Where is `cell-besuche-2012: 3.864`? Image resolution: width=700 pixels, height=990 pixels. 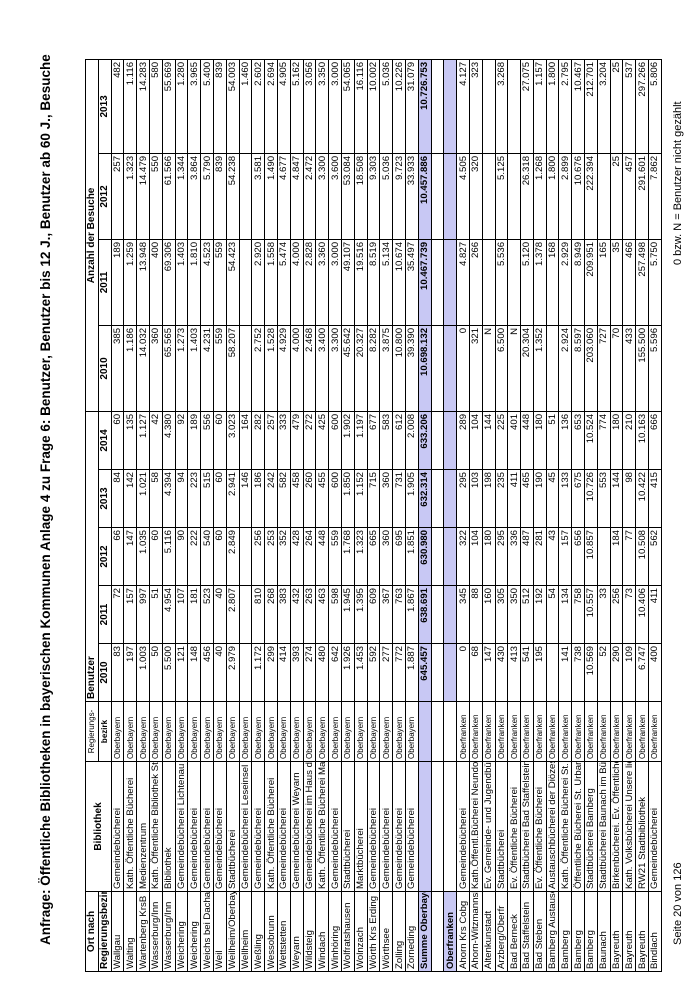
cell-besuche-2012: 3.864 is located at coordinates (194, 196).